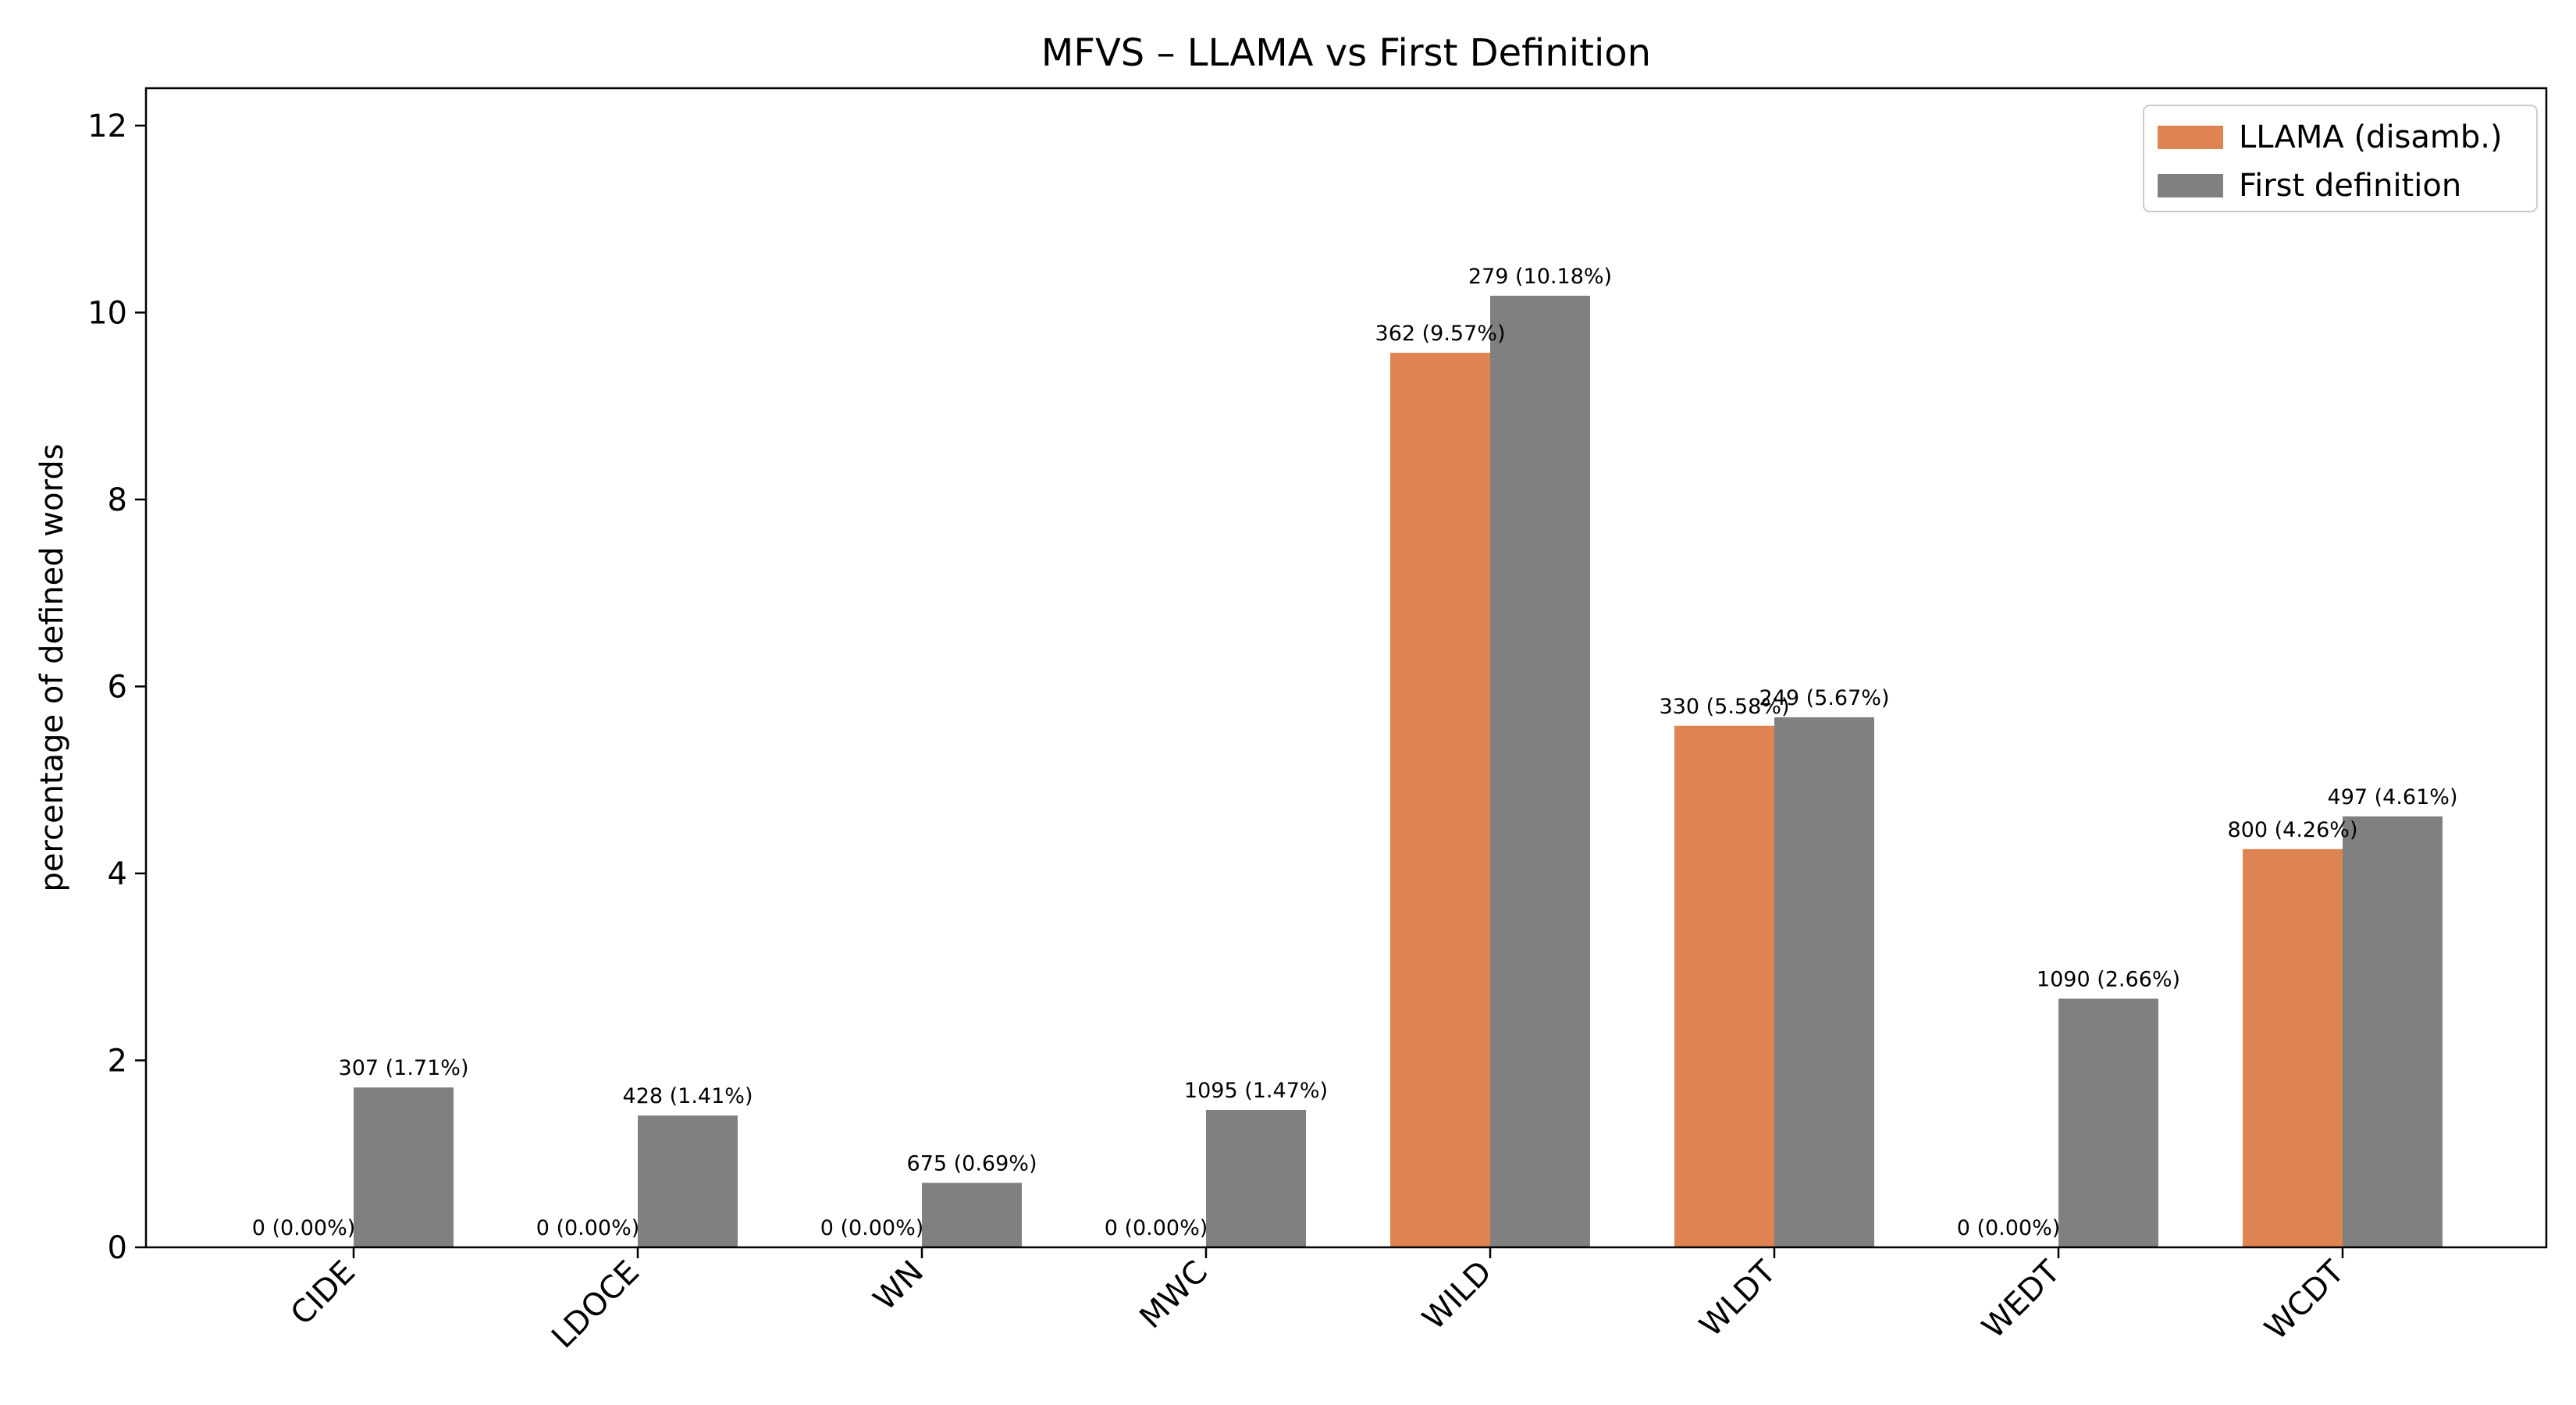 This screenshot has width=2576, height=1405. What do you see at coordinates (1256, 1091) in the screenshot?
I see `bar-value-label: 1095 (1.47%)` at bounding box center [1256, 1091].